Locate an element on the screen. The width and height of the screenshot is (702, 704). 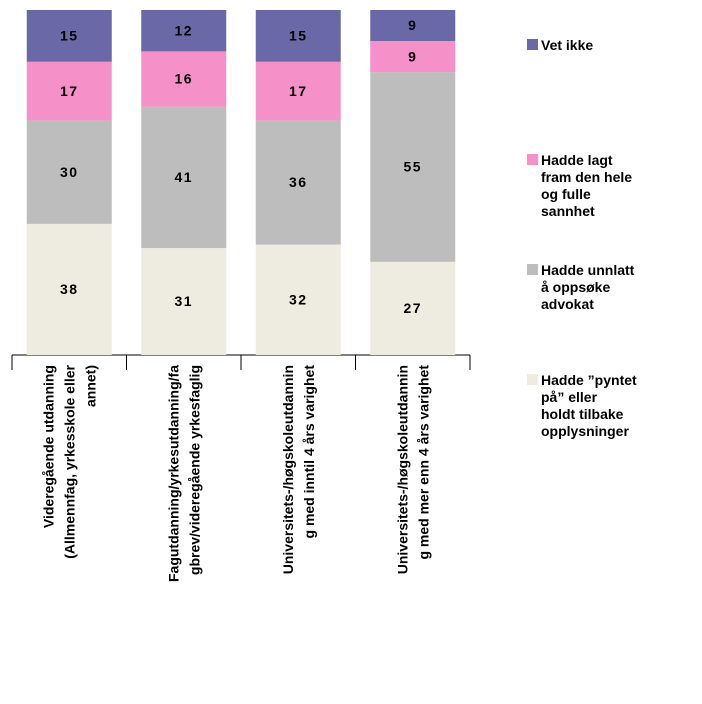
legend-label-line: å oppsøke is located at coordinates (575, 287).